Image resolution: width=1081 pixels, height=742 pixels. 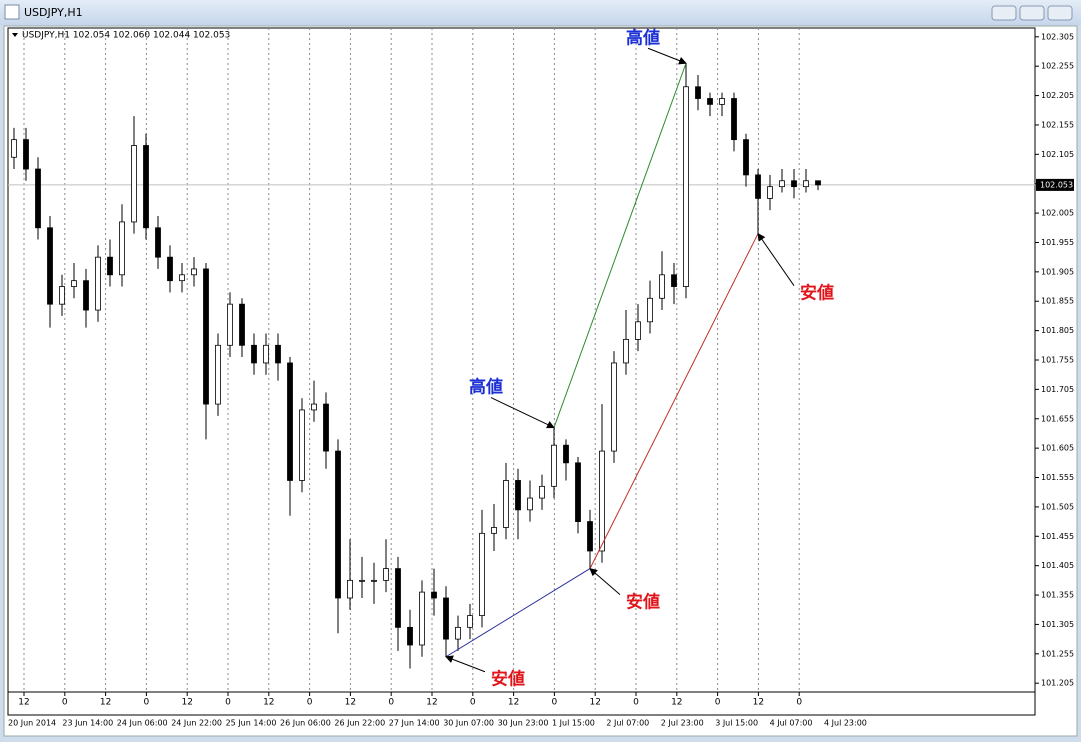 I want to click on y-tick-label: 101.355, so click(x=1057, y=595).